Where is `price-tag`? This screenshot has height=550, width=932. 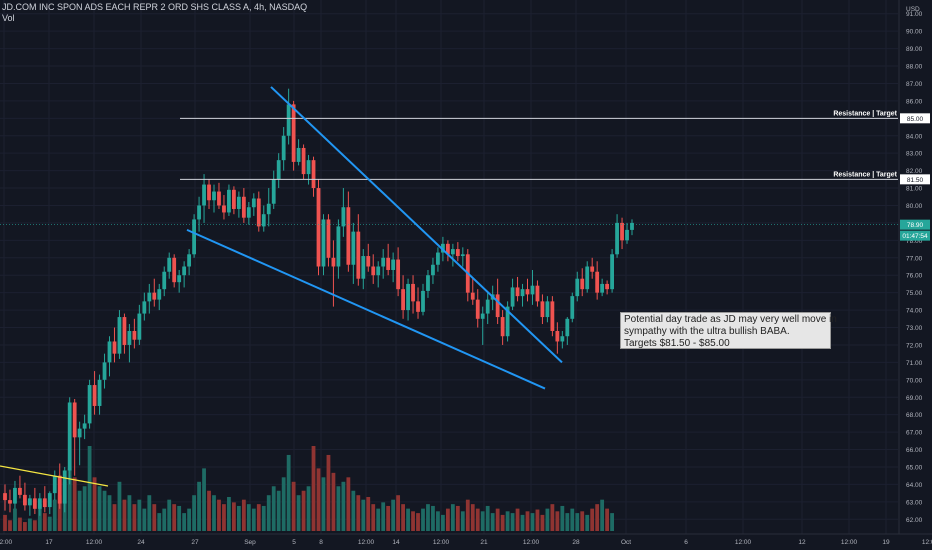
price-tag is located at coordinates (915, 224).